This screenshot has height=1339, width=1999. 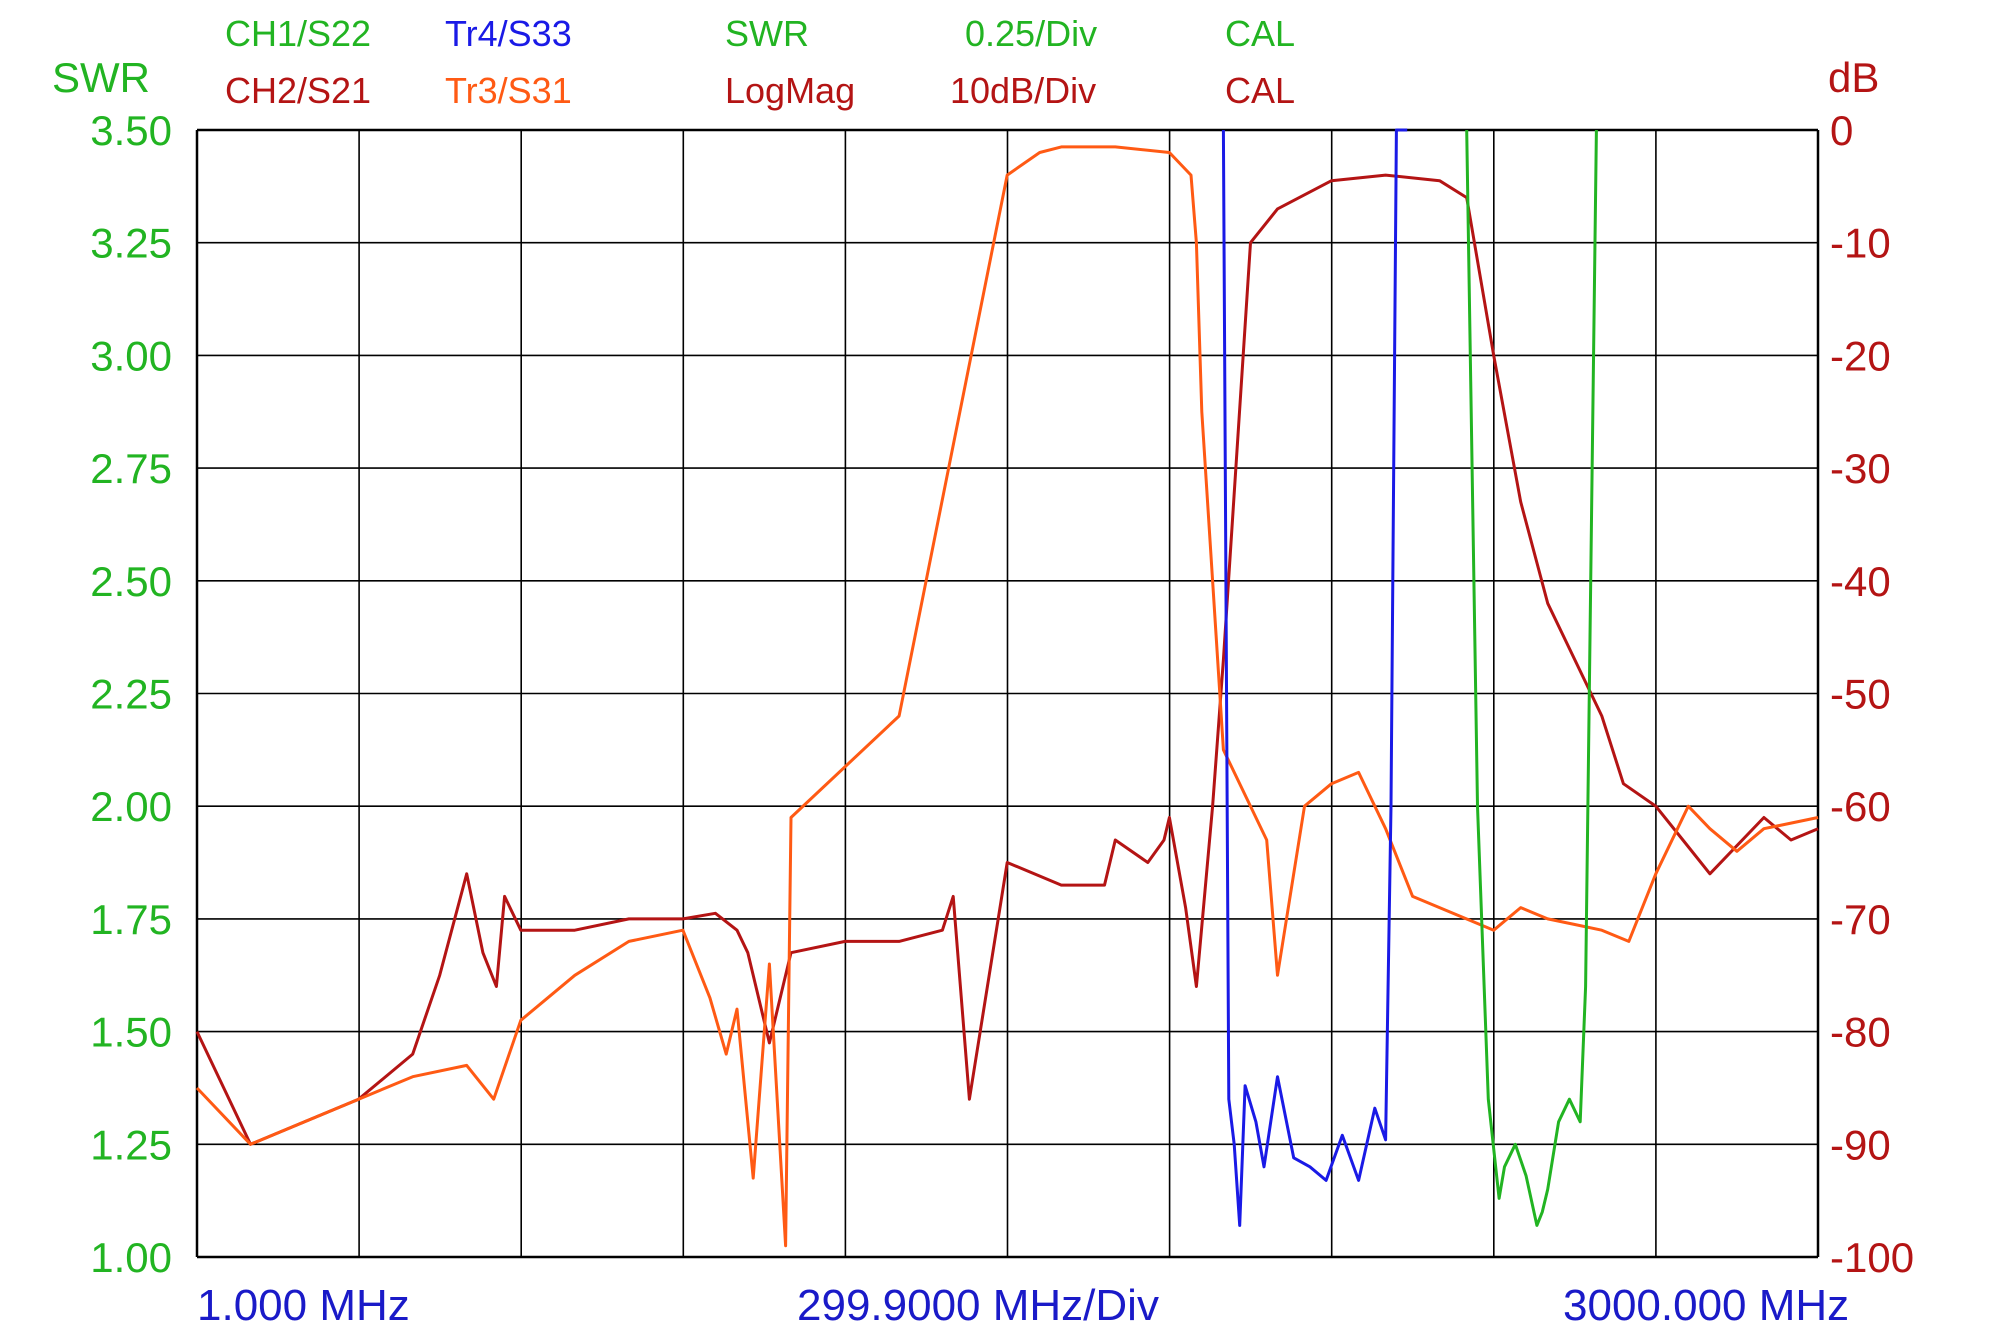 I want to click on left-tick-label: 1.25, so click(x=131, y=1144).